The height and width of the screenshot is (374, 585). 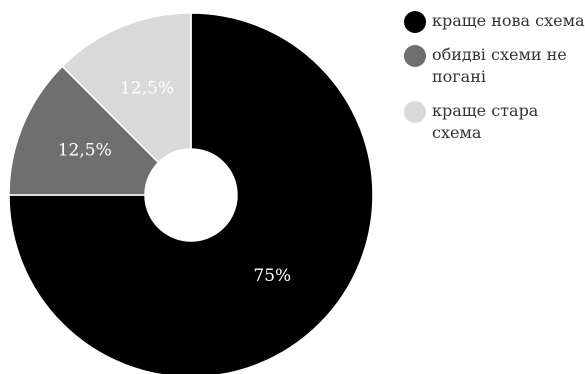 What do you see at coordinates (508, 20) in the screenshot?
I see `legend-label-new-scheme: краще нова схема` at bounding box center [508, 20].